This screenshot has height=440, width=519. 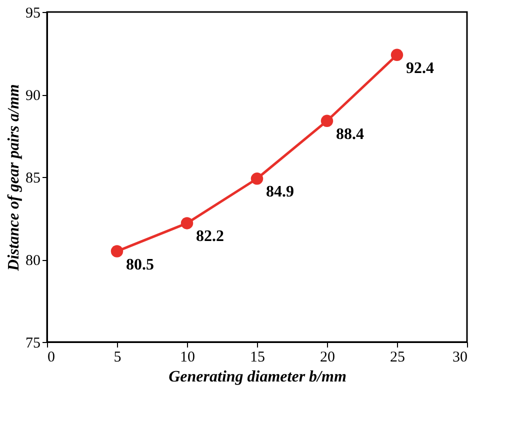 I want to click on y-tick-label: 95, so click(x=33, y=14).